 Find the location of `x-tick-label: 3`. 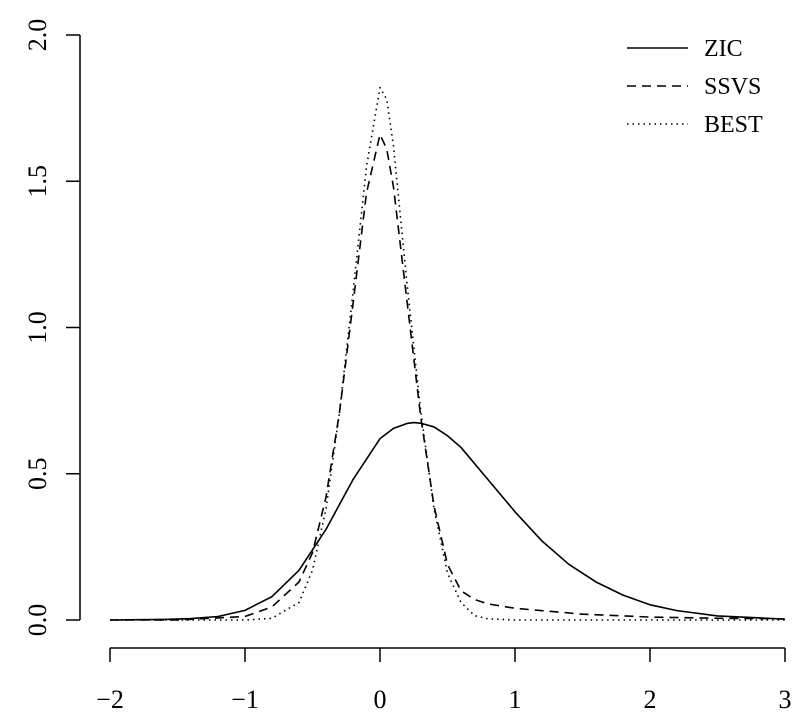

x-tick-label: 3 is located at coordinates (785, 699).